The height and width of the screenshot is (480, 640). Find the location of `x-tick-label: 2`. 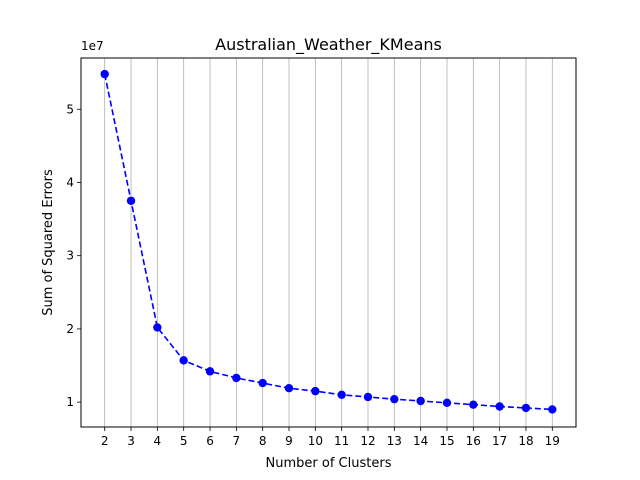

x-tick-label: 2 is located at coordinates (105, 441).